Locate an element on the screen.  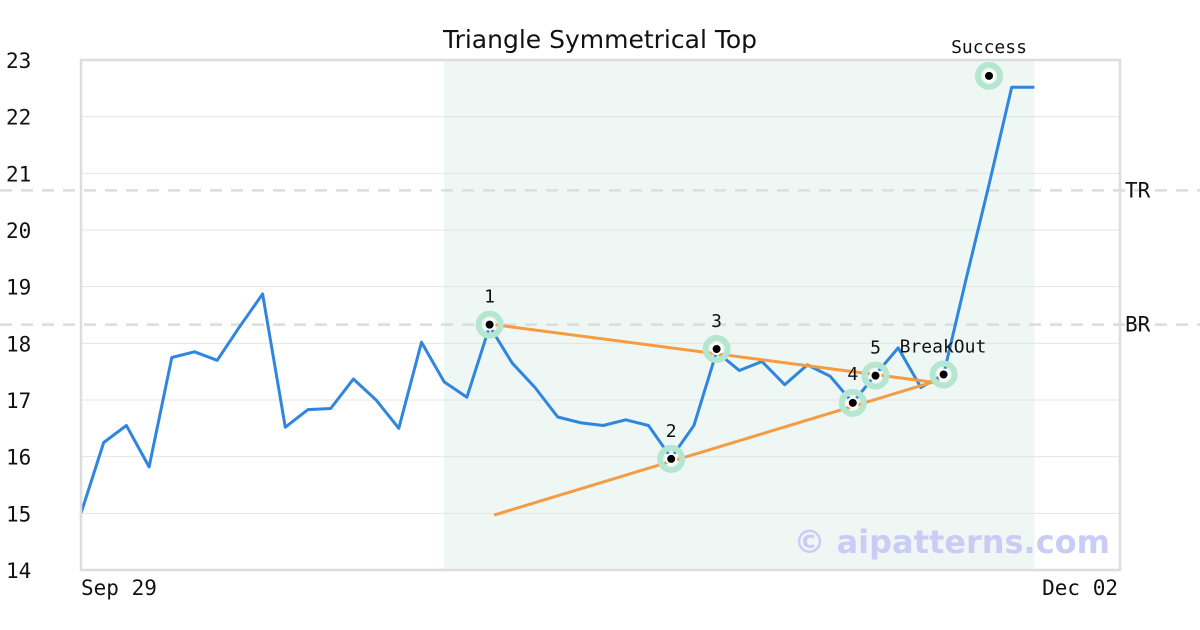
pattern-point-label-5: 5 is located at coordinates (875, 348).